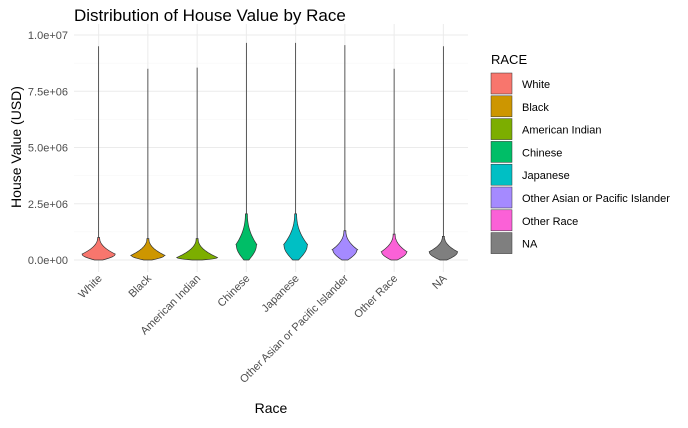 Image resolution: width=688 pixels, height=428 pixels. What do you see at coordinates (542, 153) in the screenshot?
I see `legend-label: Chinese` at bounding box center [542, 153].